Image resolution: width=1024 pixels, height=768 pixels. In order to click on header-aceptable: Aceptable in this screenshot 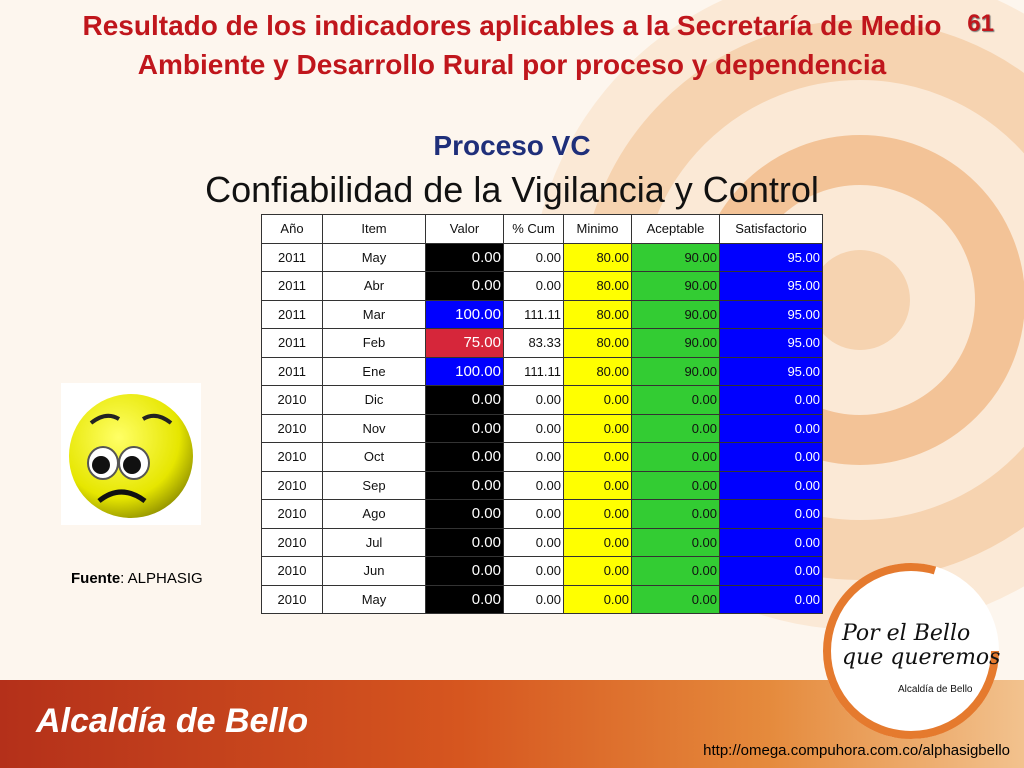, I will do `click(675, 229)`.